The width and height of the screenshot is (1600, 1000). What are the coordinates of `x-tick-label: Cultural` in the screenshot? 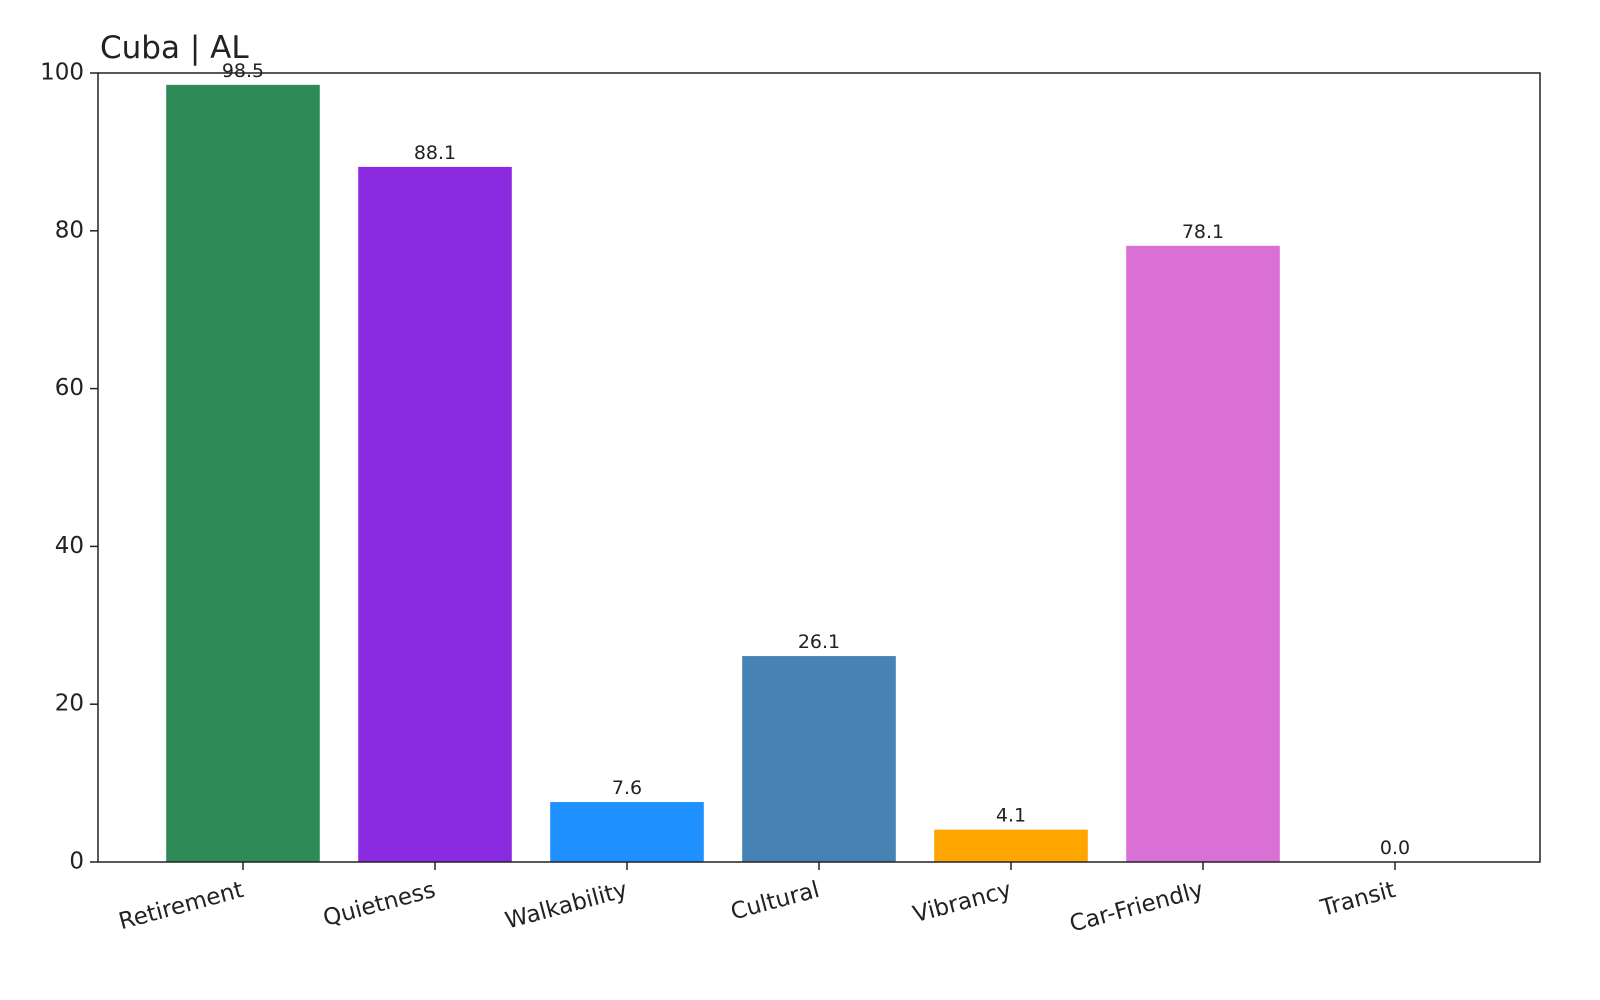 It's located at (775, 901).